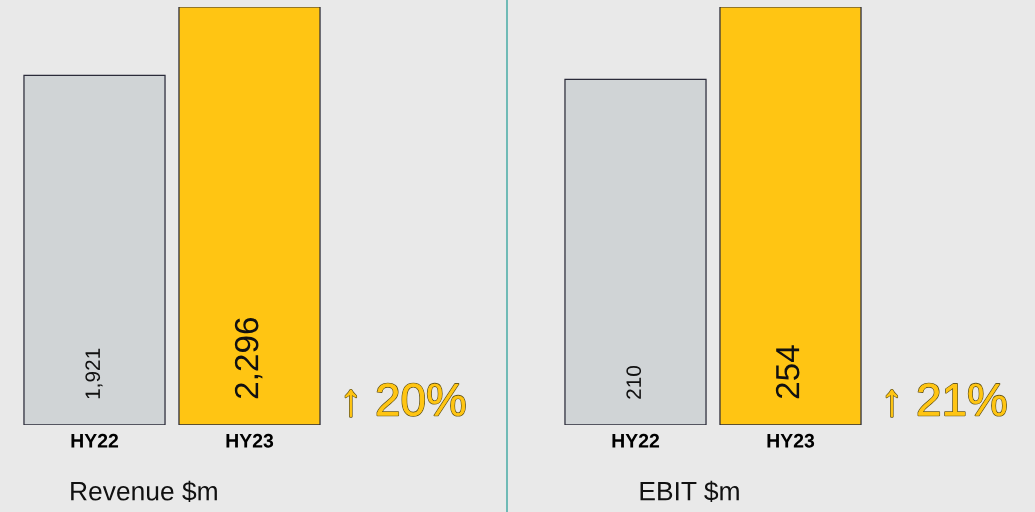 The height and width of the screenshot is (512, 1035). What do you see at coordinates (144, 491) in the screenshot?
I see `text: Revenue $m` at bounding box center [144, 491].